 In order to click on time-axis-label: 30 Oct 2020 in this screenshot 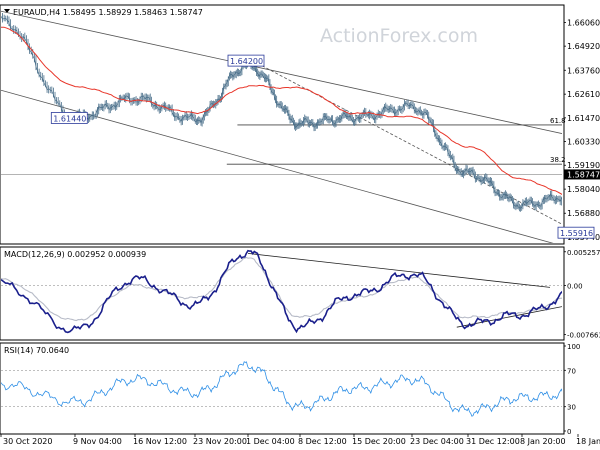, I will do `click(27, 441)`.